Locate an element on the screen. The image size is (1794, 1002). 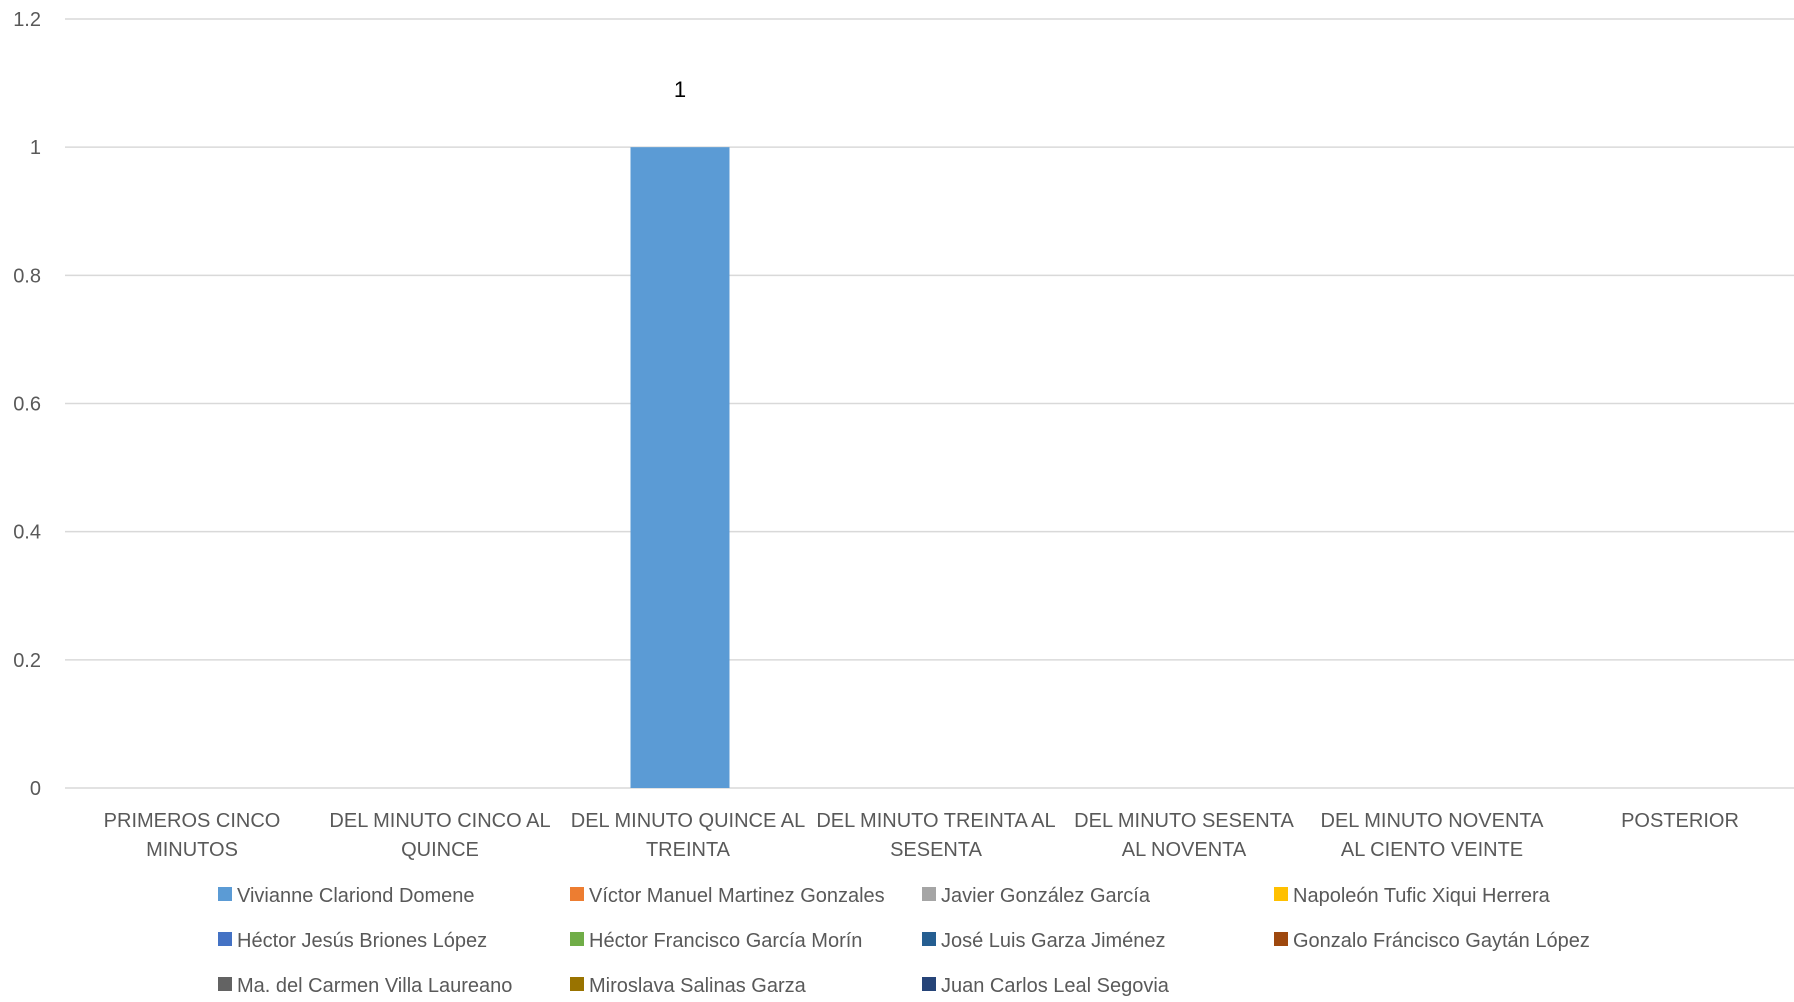
x-category-label: PRIMEROS CINCO is located at coordinates (192, 821).